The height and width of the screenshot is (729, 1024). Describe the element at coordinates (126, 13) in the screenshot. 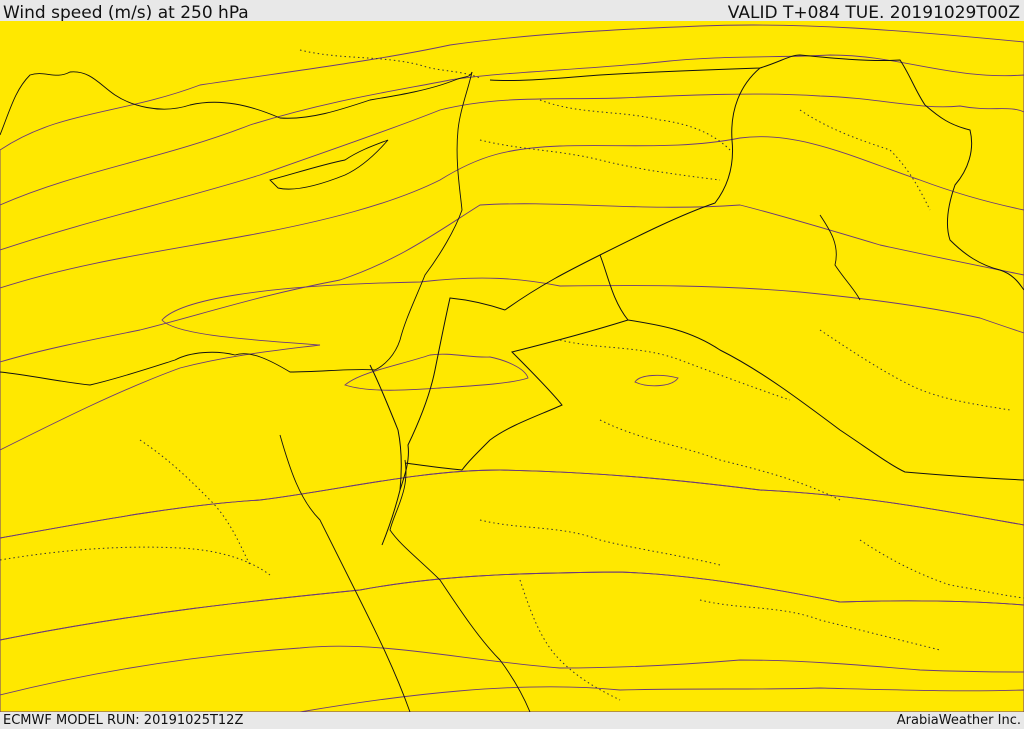

I see `map-title: Wind speed (m/s) at 250 hPa` at that location.